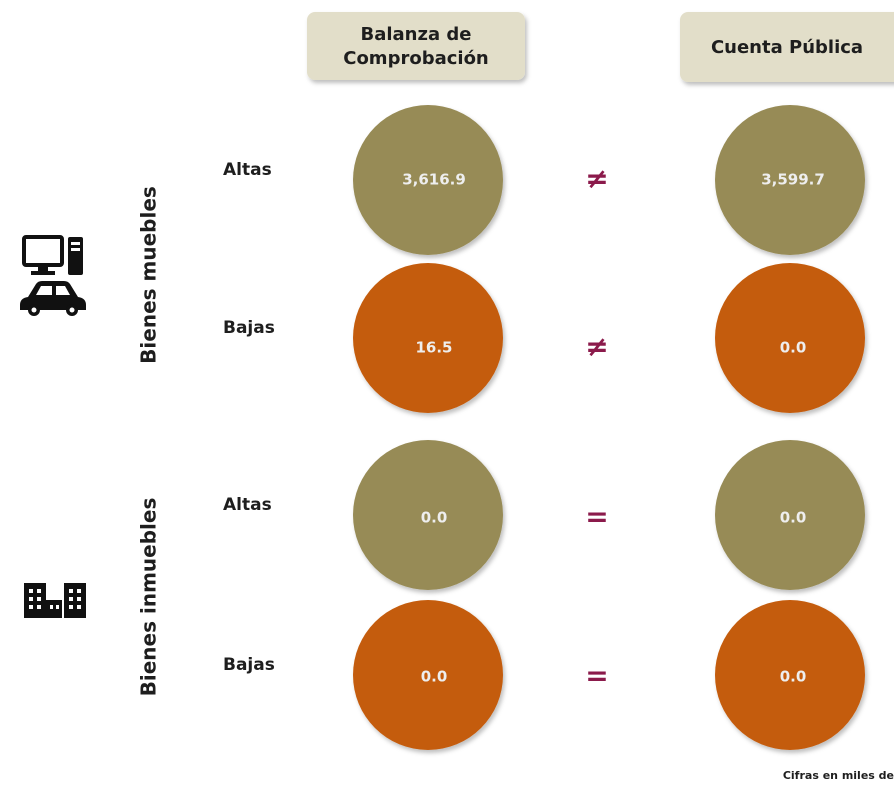 The width and height of the screenshot is (894, 790). I want to click on value: 3,599.7, so click(793, 180).